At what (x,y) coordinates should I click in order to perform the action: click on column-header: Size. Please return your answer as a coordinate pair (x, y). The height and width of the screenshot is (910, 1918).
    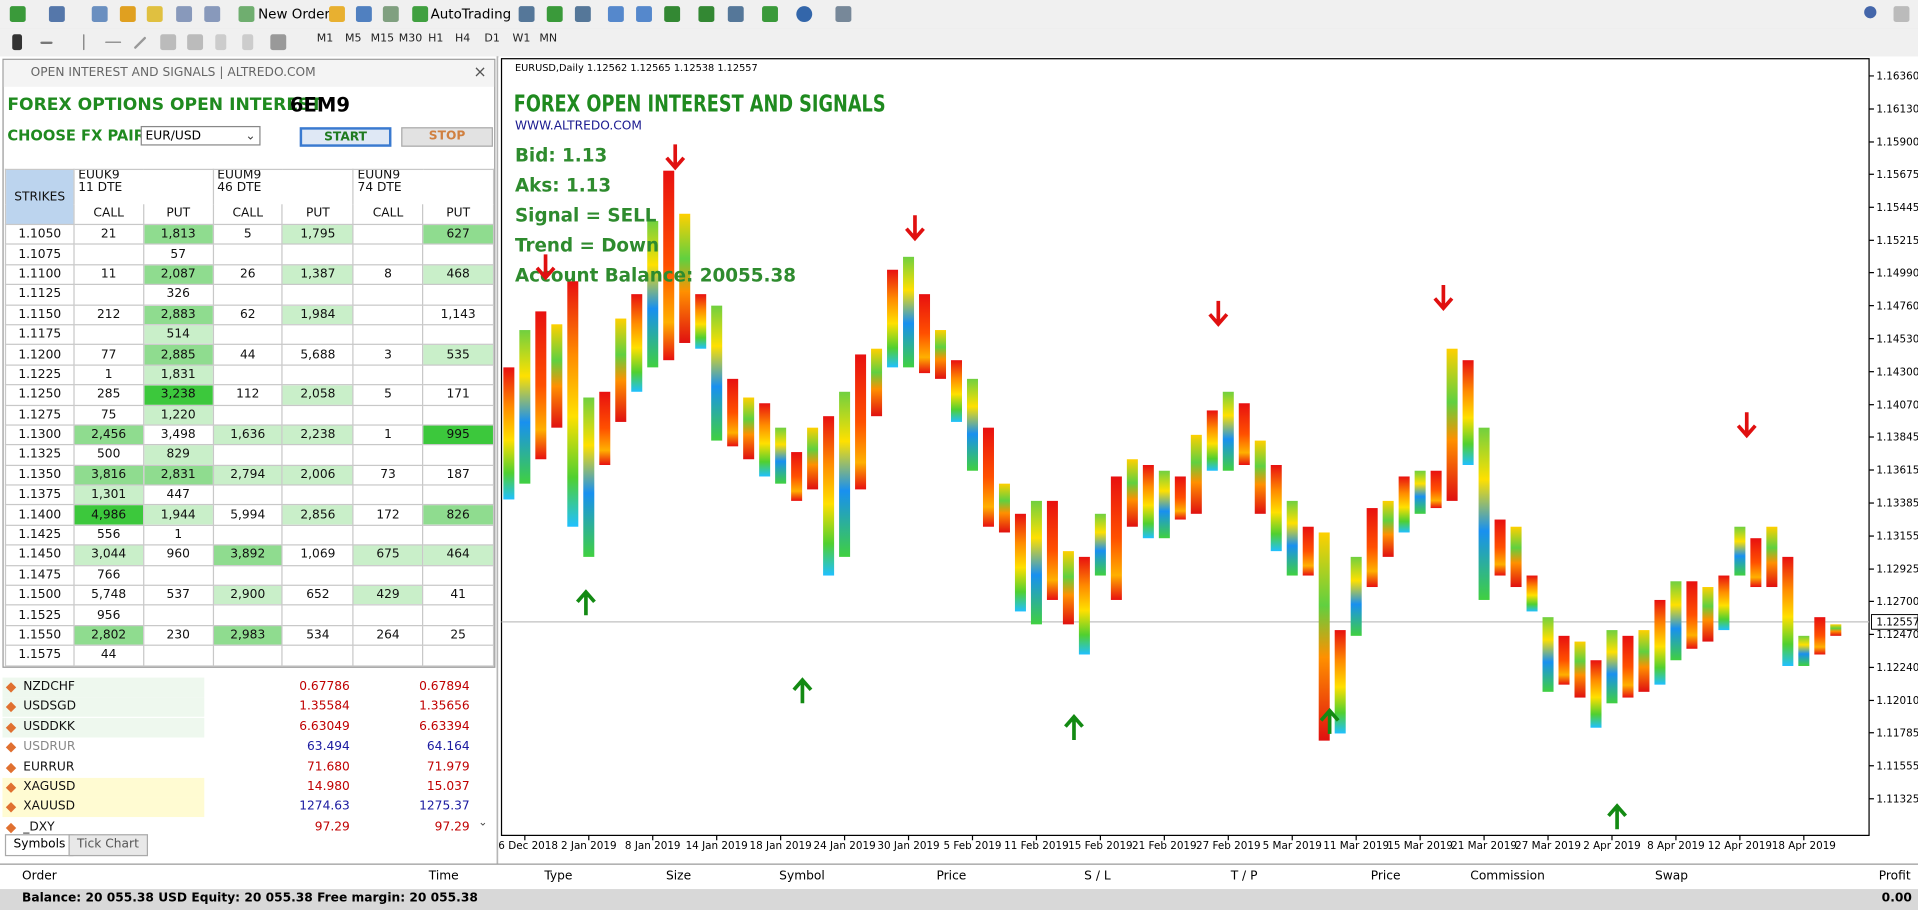
    Looking at the image, I should click on (678, 876).